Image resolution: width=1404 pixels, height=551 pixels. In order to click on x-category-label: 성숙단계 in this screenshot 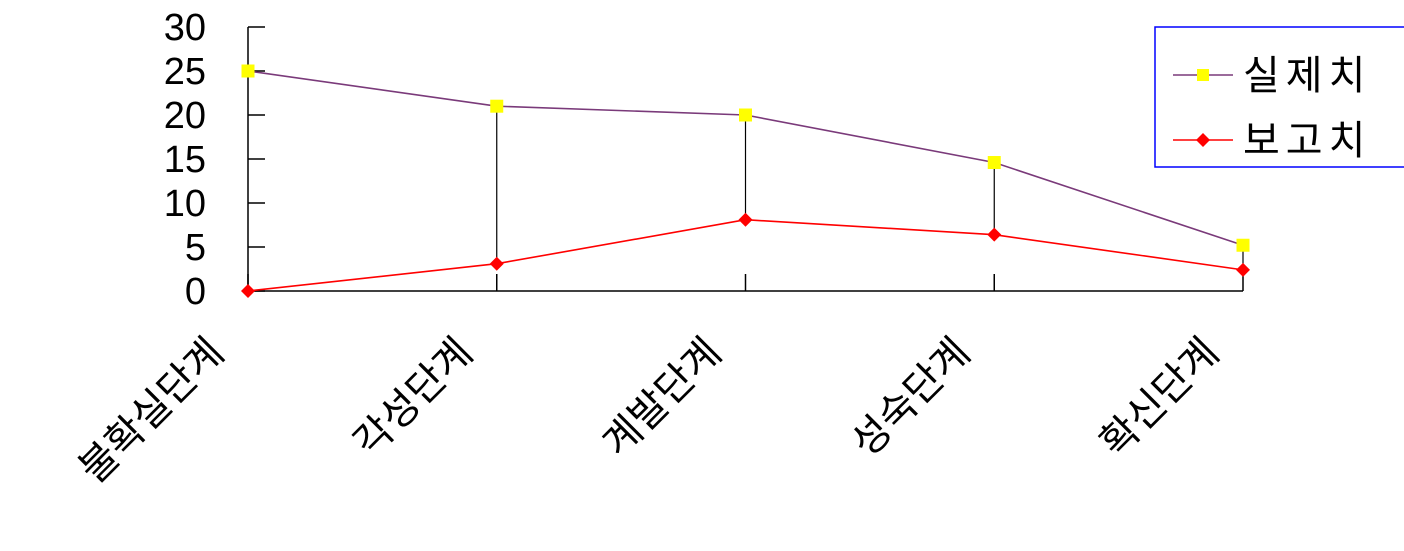, I will do `click(911, 398)`.